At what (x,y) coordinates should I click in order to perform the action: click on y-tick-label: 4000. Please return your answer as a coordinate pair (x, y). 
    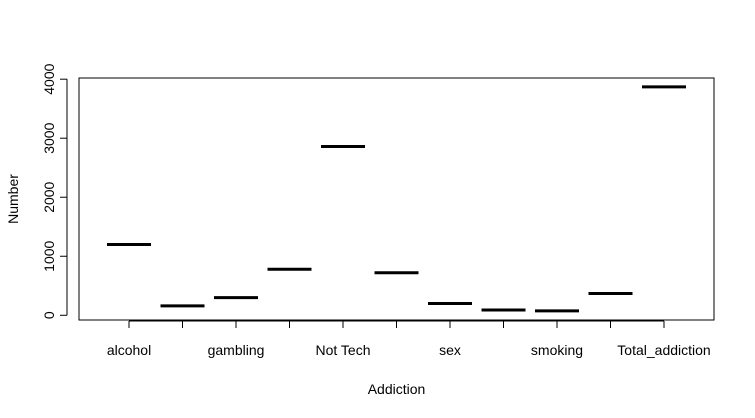
    Looking at the image, I should click on (49, 78).